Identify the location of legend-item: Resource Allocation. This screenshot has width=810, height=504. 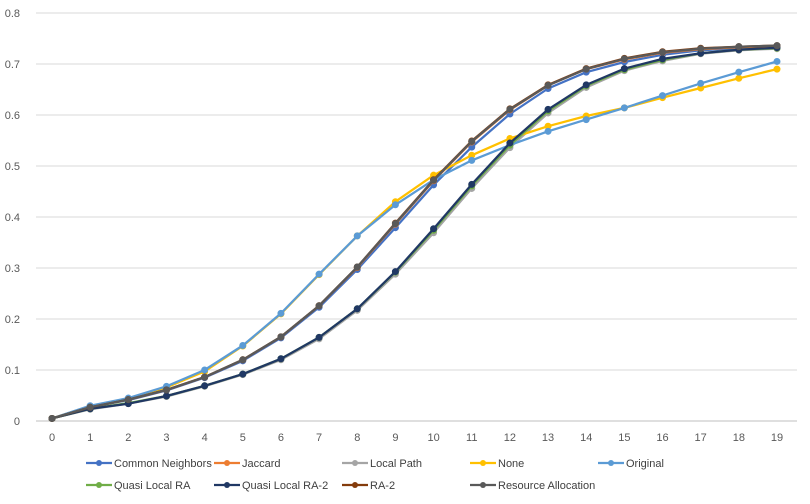
(532, 486).